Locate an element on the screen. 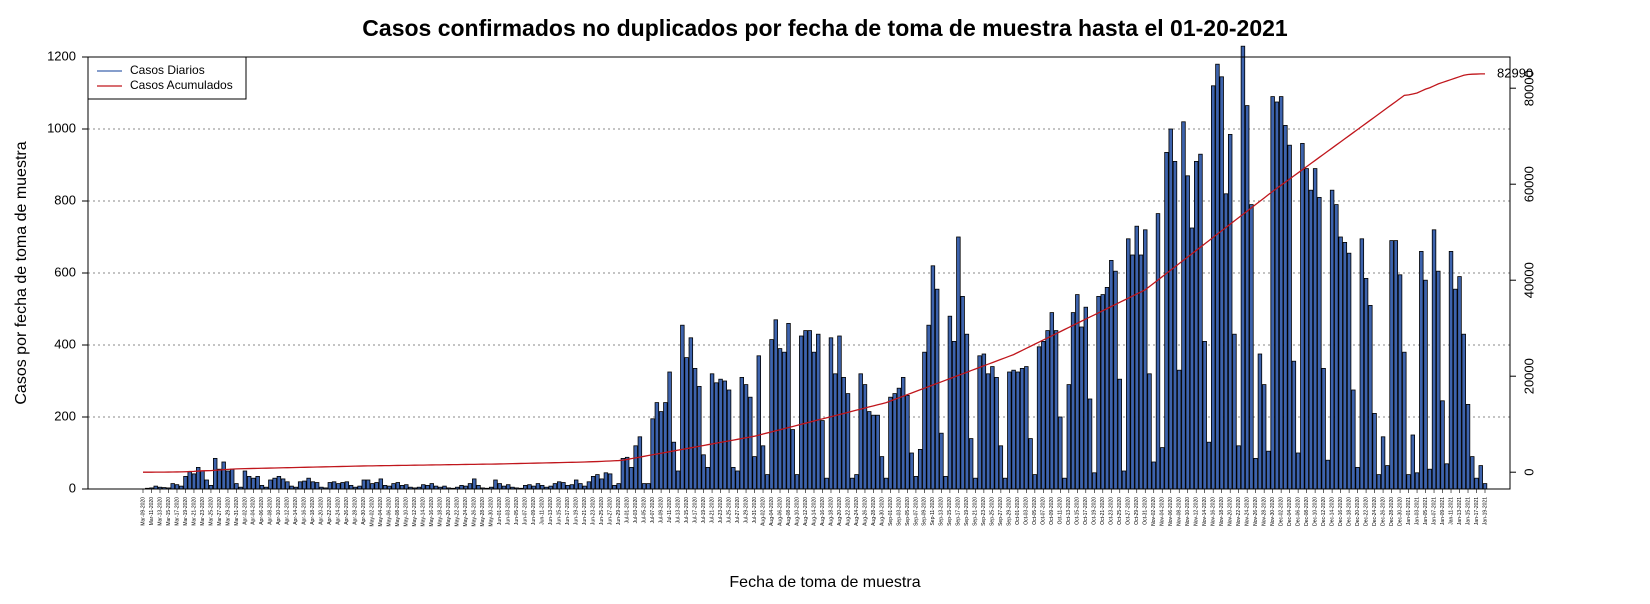 This screenshot has height=604, width=1650. x-tick-label: Mar-19-2020 is located at coordinates (186, 511).